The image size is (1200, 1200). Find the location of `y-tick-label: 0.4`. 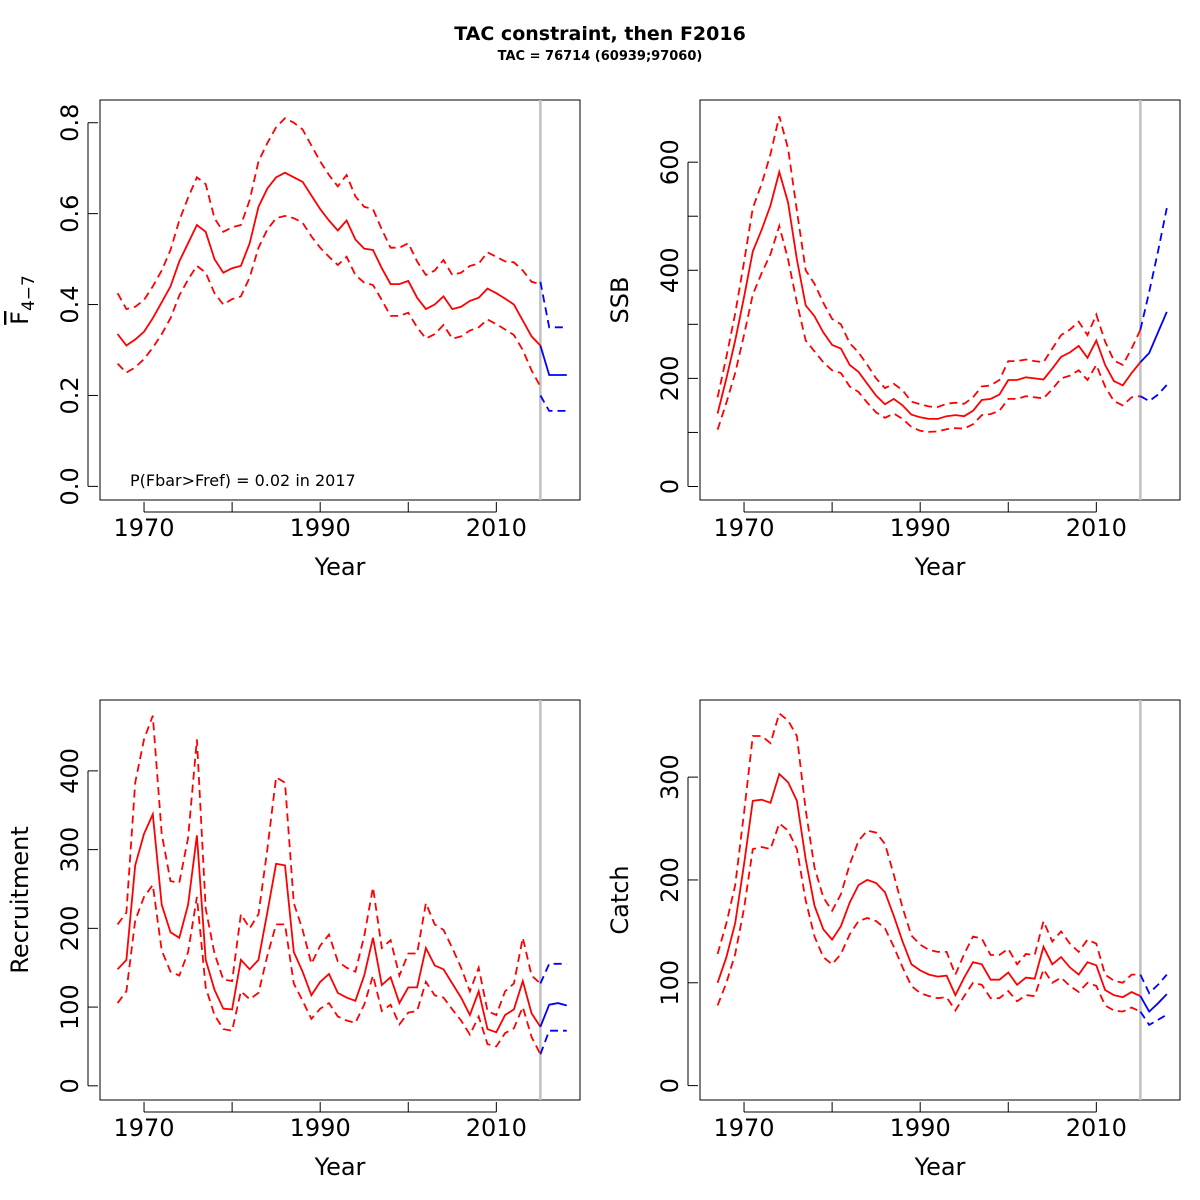

y-tick-label: 0.4 is located at coordinates (70, 304).